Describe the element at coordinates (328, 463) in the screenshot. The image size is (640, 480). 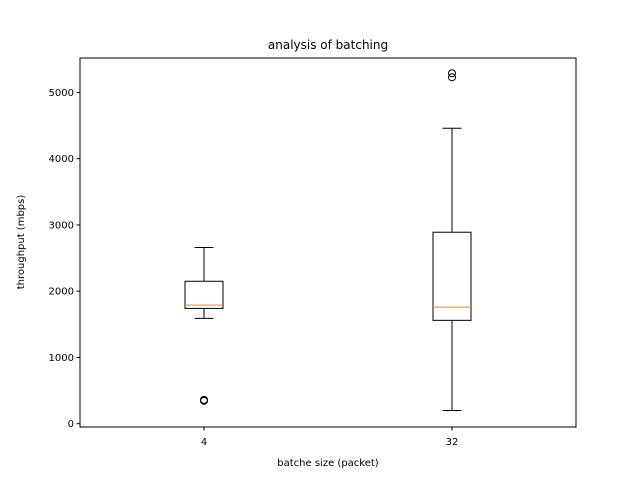
I see `x-axis-label: batche size (packet)` at that location.